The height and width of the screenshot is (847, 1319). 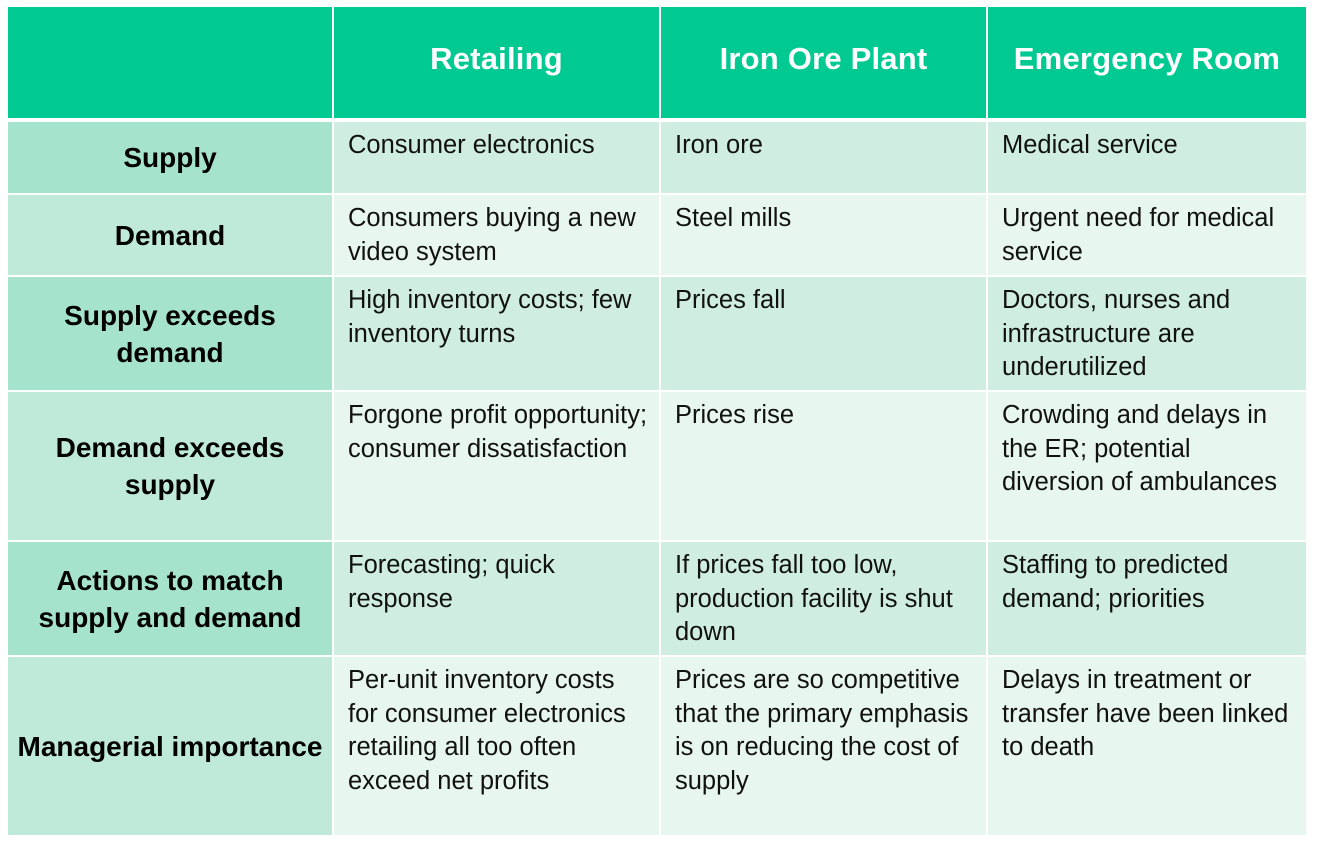 What do you see at coordinates (171, 64) in the screenshot?
I see `header-corner-cell` at bounding box center [171, 64].